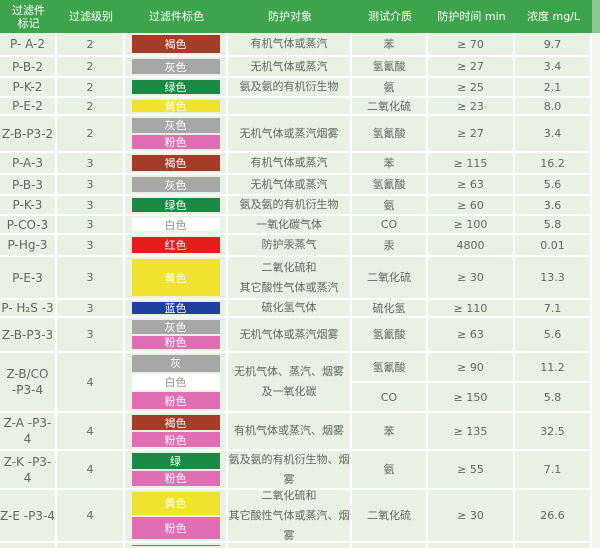 Image resolution: width=600 pixels, height=548 pixels. Describe the element at coordinates (553, 278) in the screenshot. I see `concentration: 13.3` at that location.